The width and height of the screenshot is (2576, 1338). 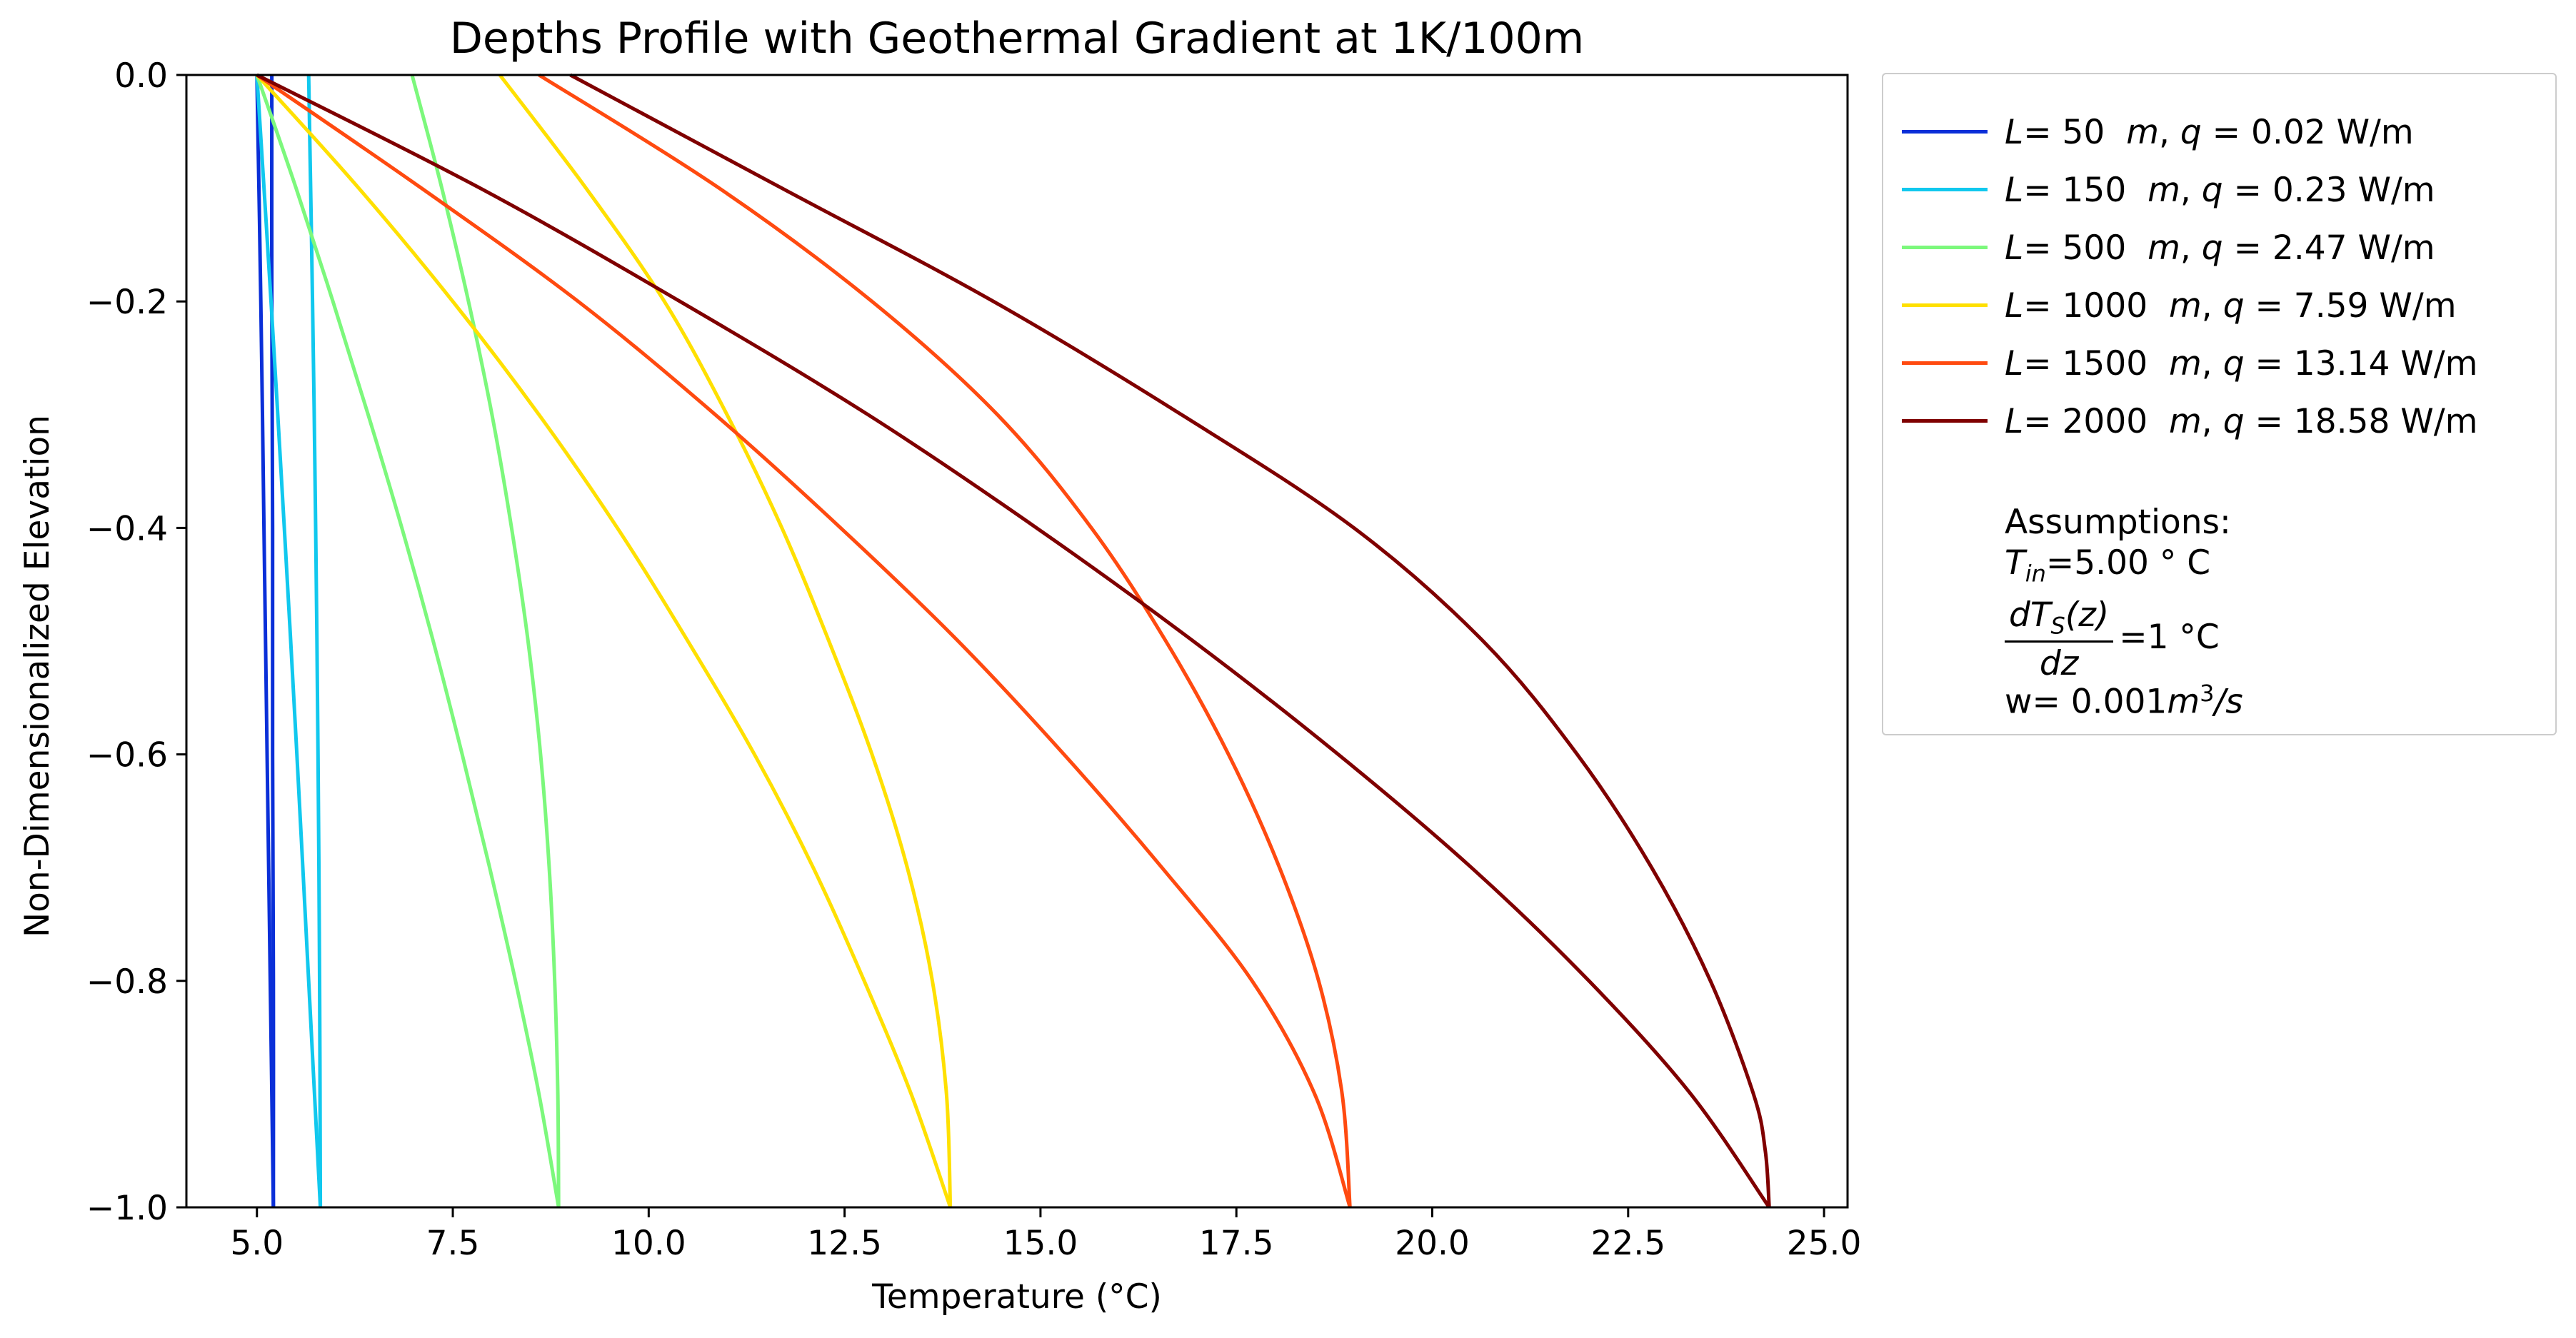 What do you see at coordinates (1040, 1243) in the screenshot?
I see `x-tick-label: 15.0` at bounding box center [1040, 1243].